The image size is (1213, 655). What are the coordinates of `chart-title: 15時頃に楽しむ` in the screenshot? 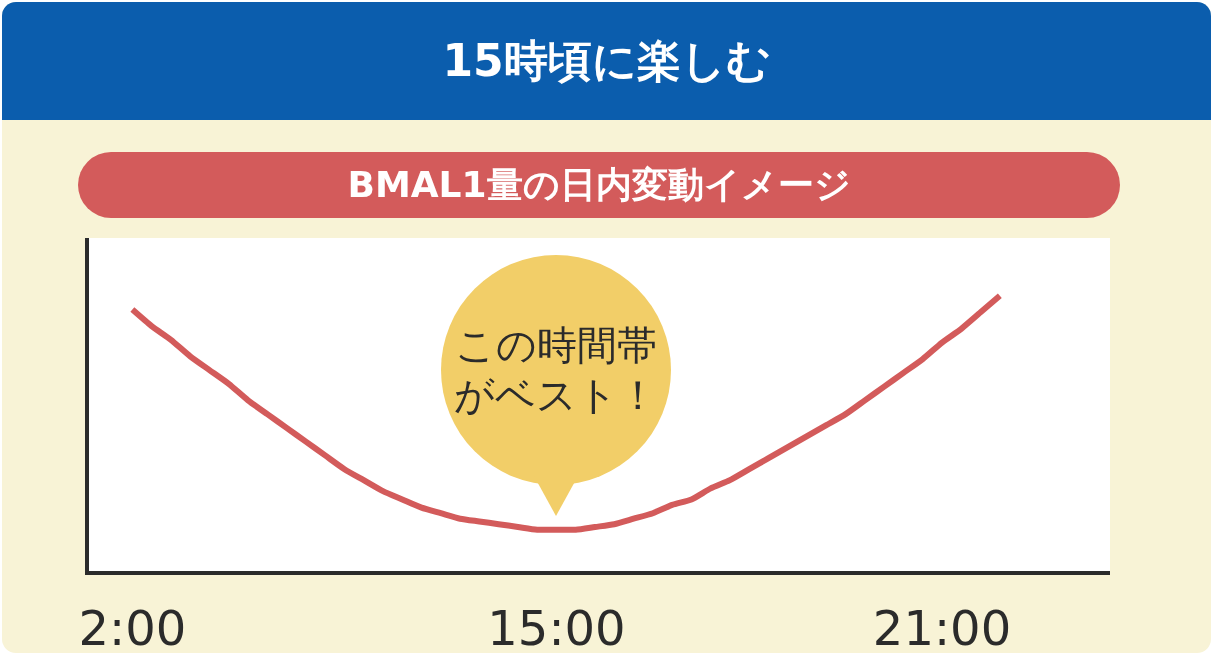 It's located at (606, 60).